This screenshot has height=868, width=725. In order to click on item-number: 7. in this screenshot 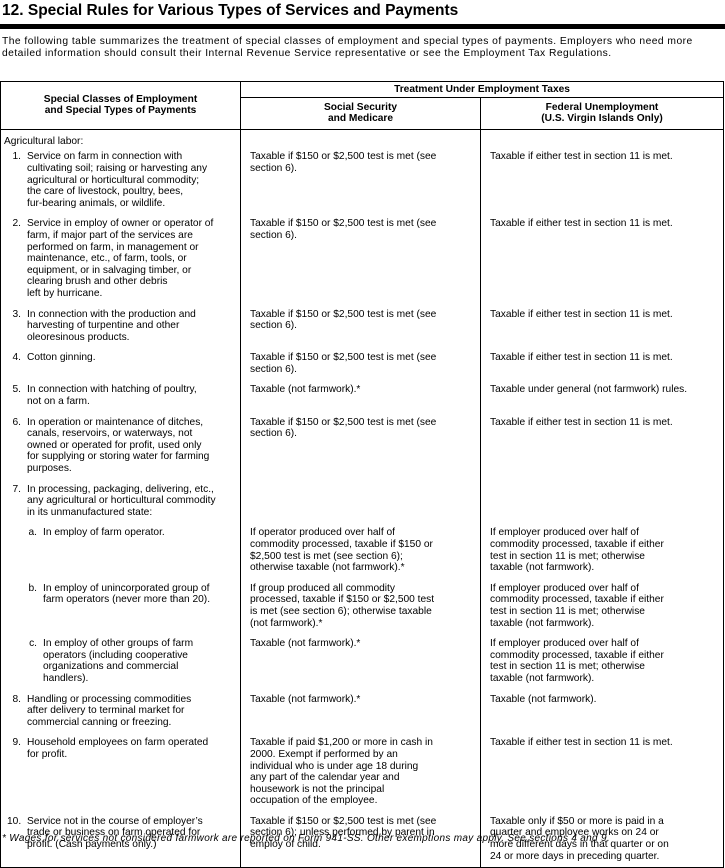, I will do `click(17, 489)`.